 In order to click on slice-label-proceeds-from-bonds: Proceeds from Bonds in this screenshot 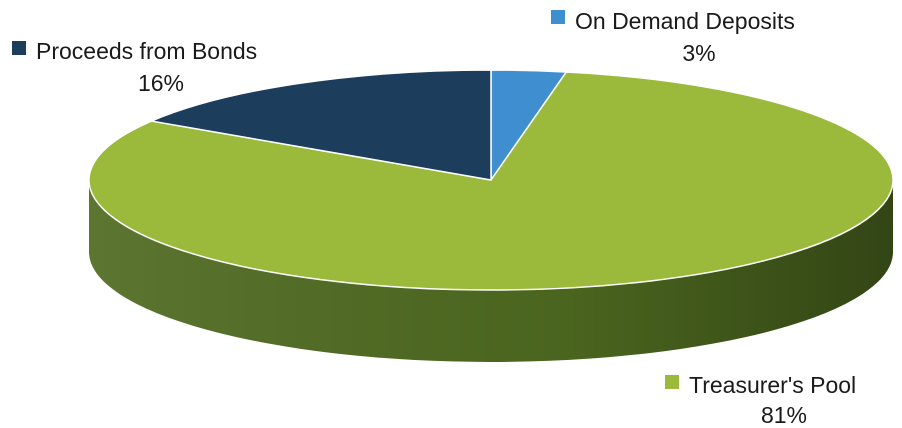, I will do `click(146, 51)`.